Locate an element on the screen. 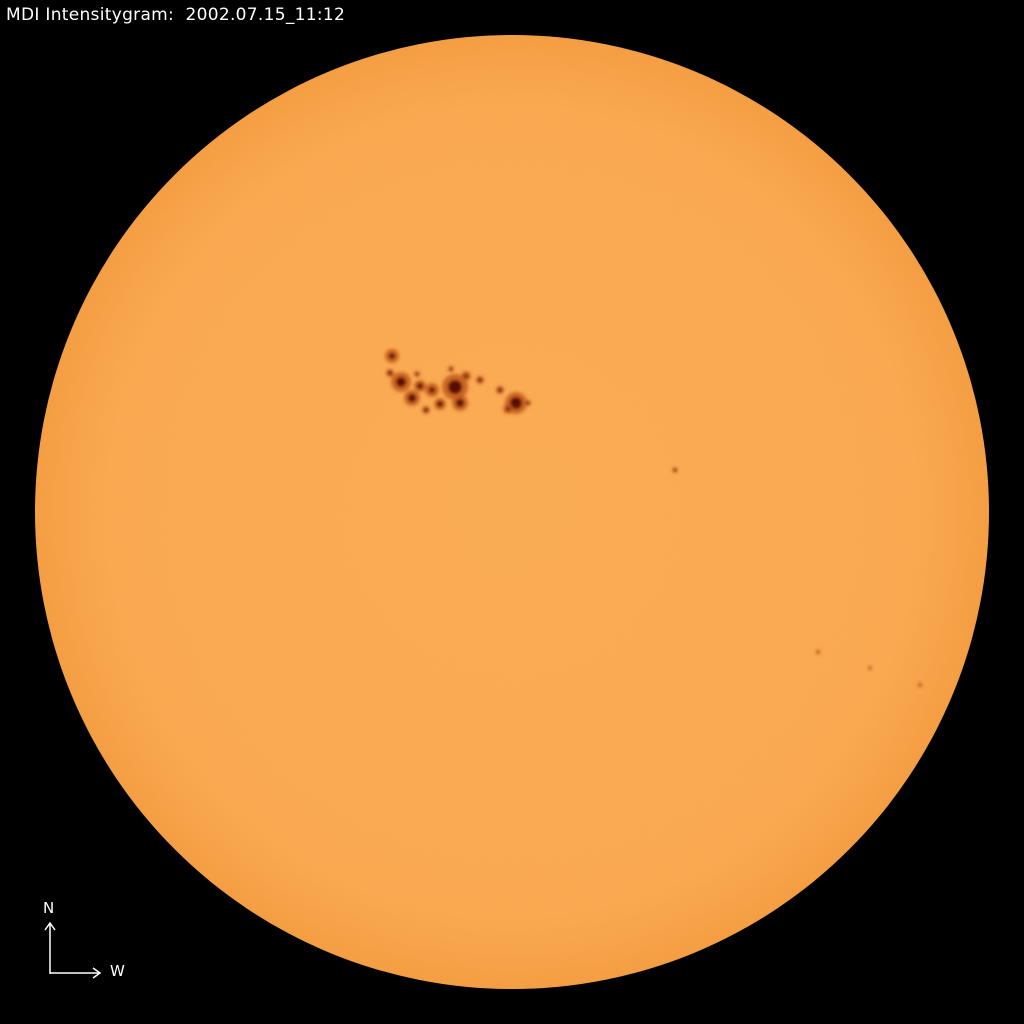 The height and width of the screenshot is (1024, 1024). instrument-label: MDI Intensitygram: is located at coordinates (90, 15).